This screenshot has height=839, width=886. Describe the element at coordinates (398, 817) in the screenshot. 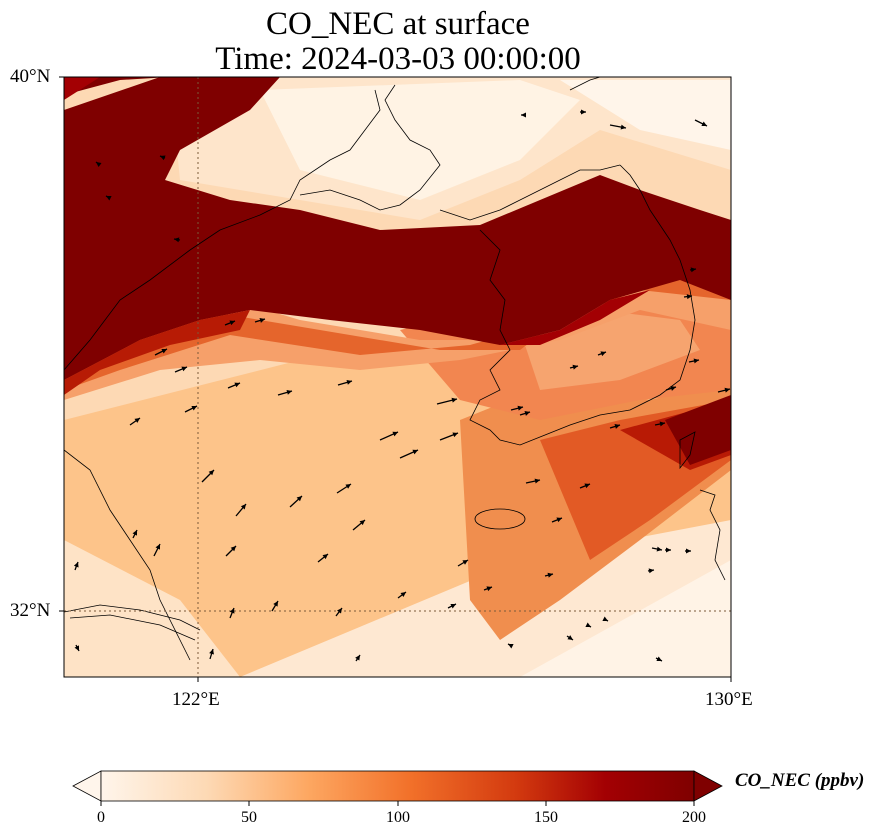

I see `colorbar-tick-100: 100` at that location.